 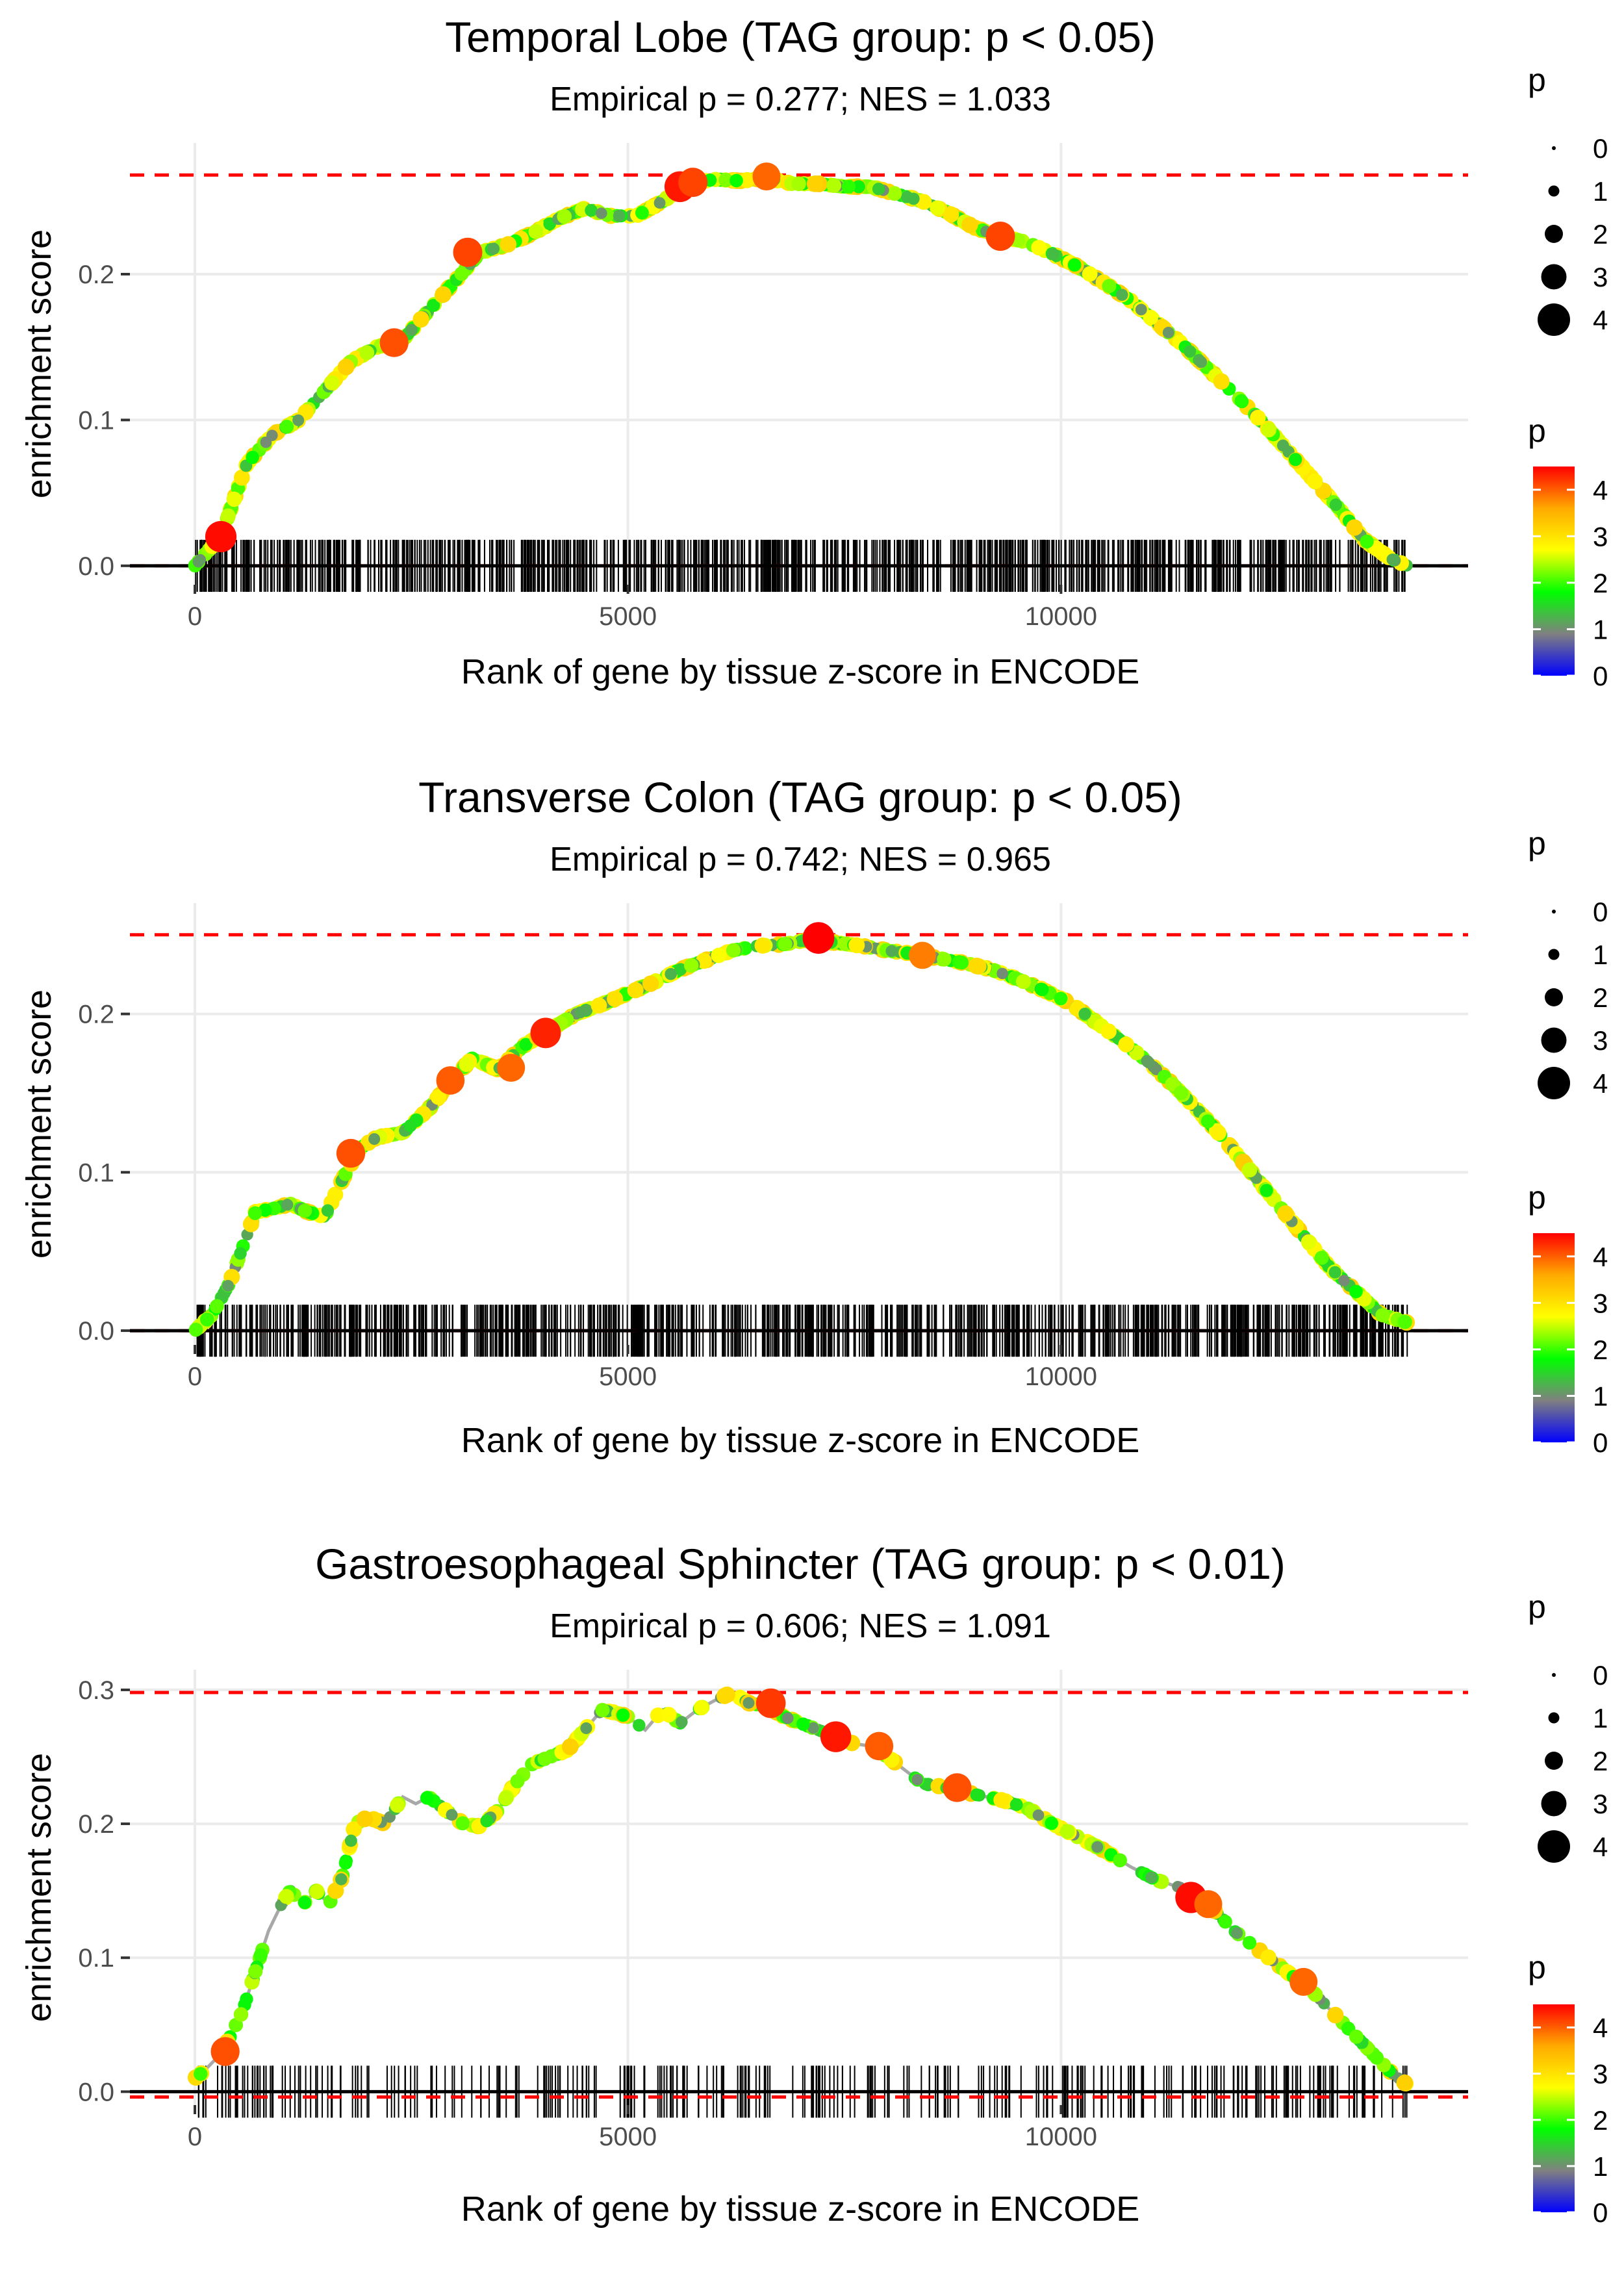 What do you see at coordinates (1537, 80) in the screenshot?
I see `size-legend-title: p` at bounding box center [1537, 80].